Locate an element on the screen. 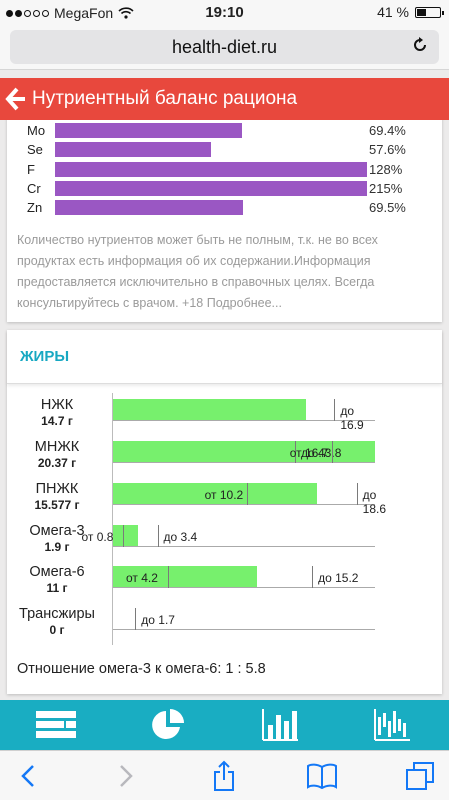 This screenshot has width=449, height=800. fat-amount: 20.37 г is located at coordinates (57, 463).